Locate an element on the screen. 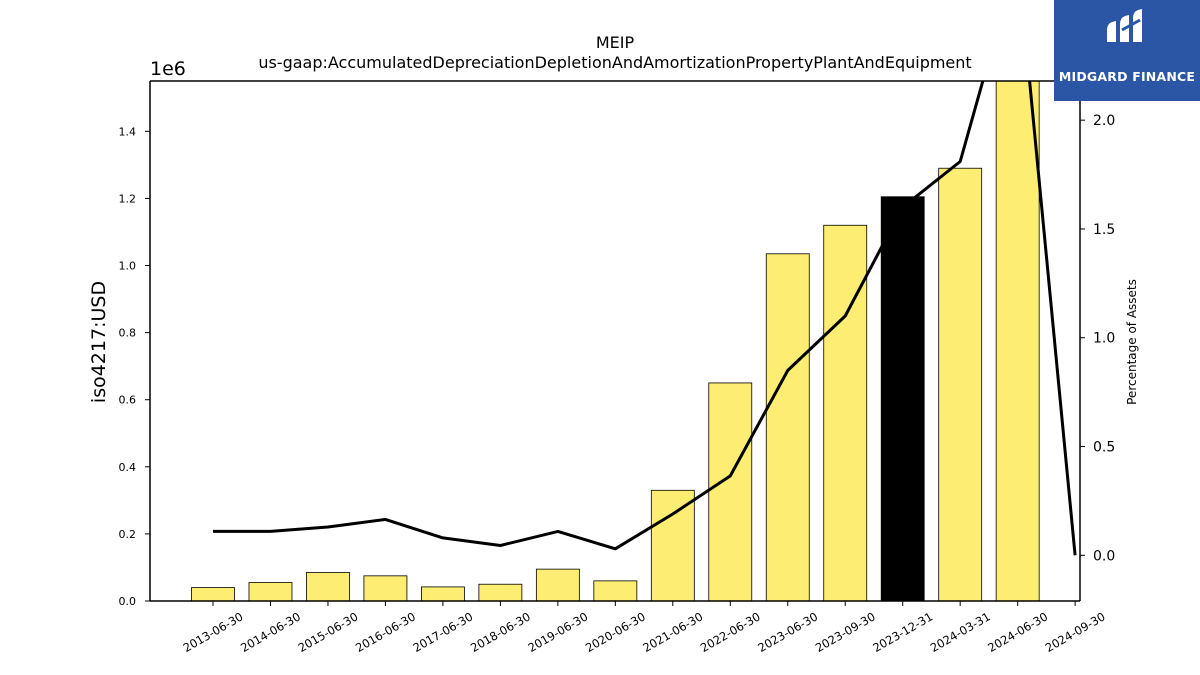 The image size is (1200, 675). y2-tick-label: 0.5 is located at coordinates (1104, 448).